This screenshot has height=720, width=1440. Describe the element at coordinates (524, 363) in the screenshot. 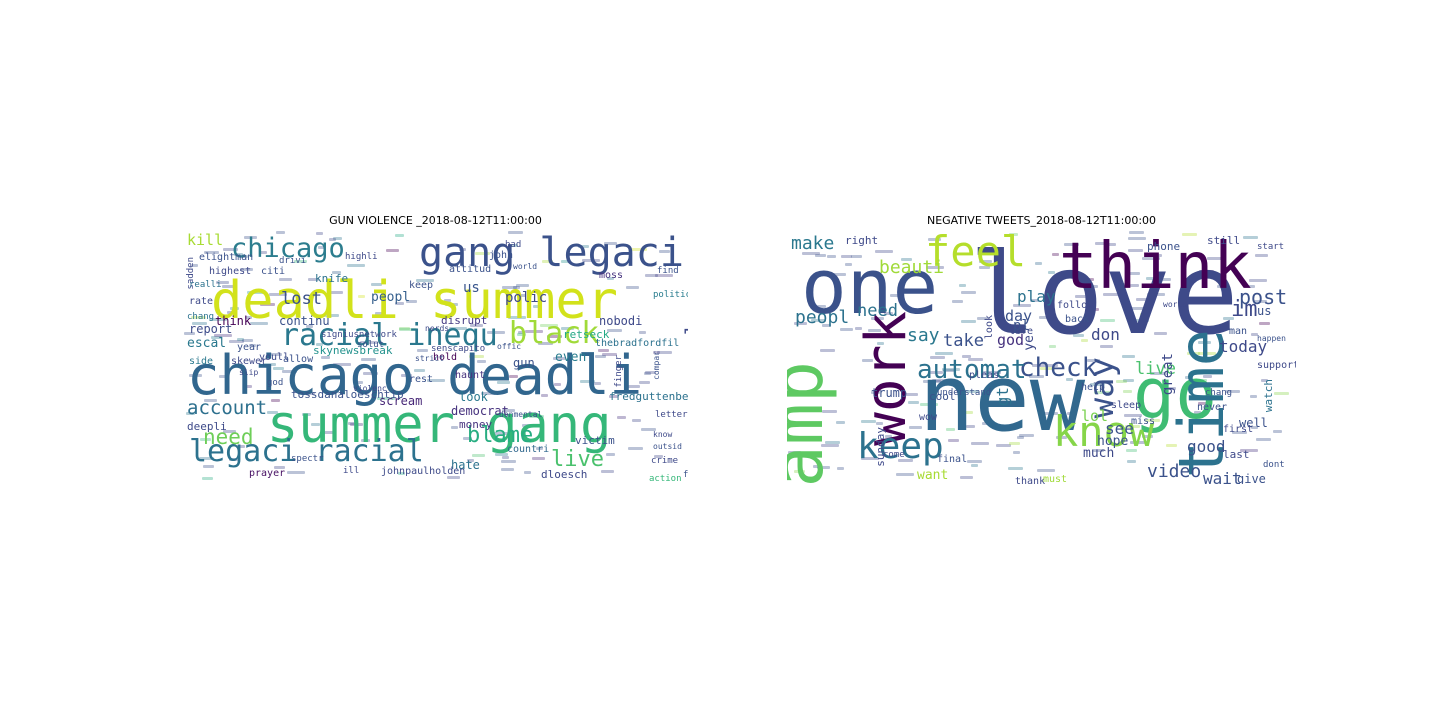

I see `cloud-word: gun` at that location.